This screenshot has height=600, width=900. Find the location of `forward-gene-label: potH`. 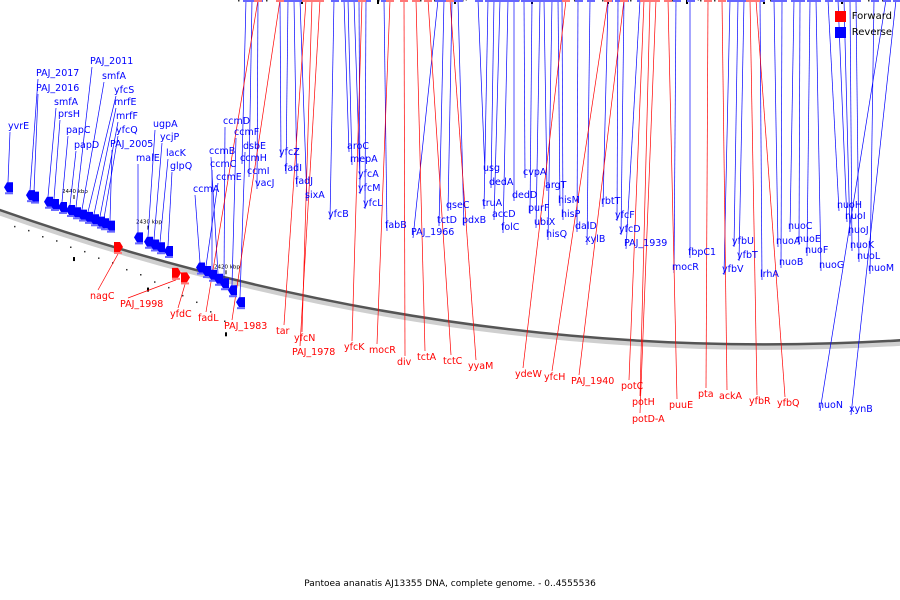

forward-gene-label: potH is located at coordinates (643, 402).